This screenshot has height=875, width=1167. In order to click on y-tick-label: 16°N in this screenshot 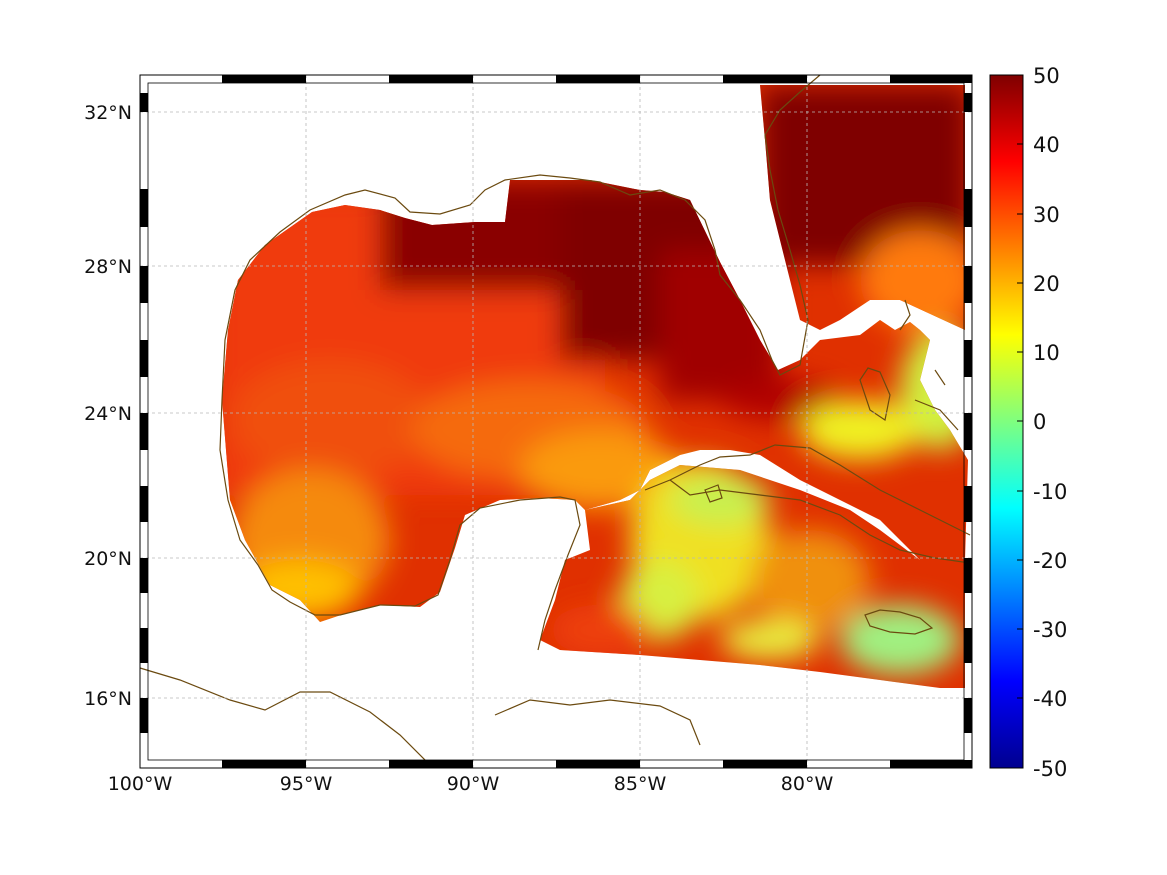, I will do `click(108, 699)`.